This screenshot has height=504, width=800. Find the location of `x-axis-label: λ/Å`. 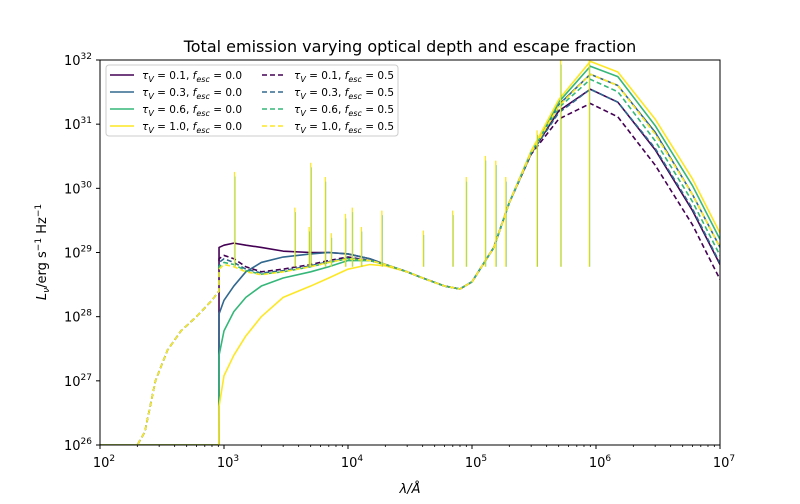

x-axis-label: λ/Å is located at coordinates (410, 489).